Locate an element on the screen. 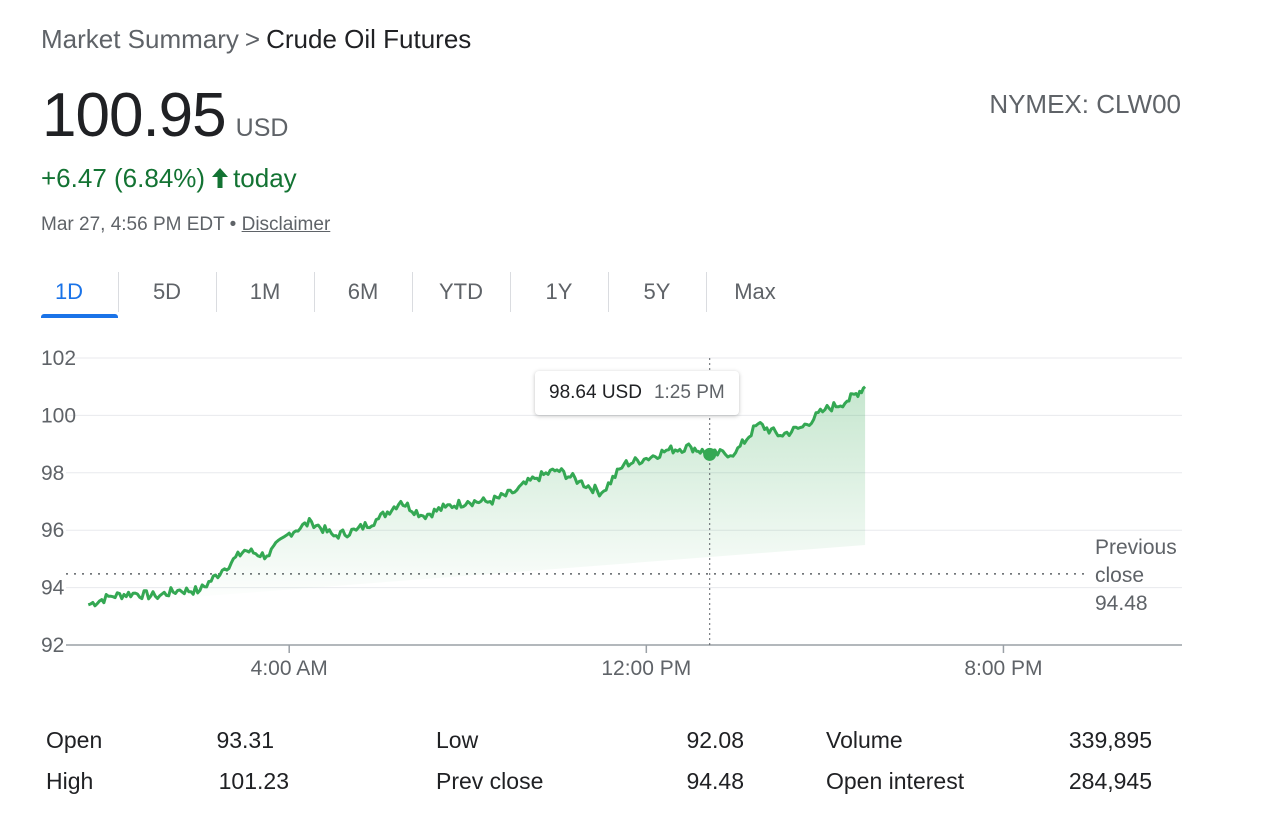 The width and height of the screenshot is (1270, 818). breadcrumb: Market Summary > Crude Oil Futures is located at coordinates (256, 39).